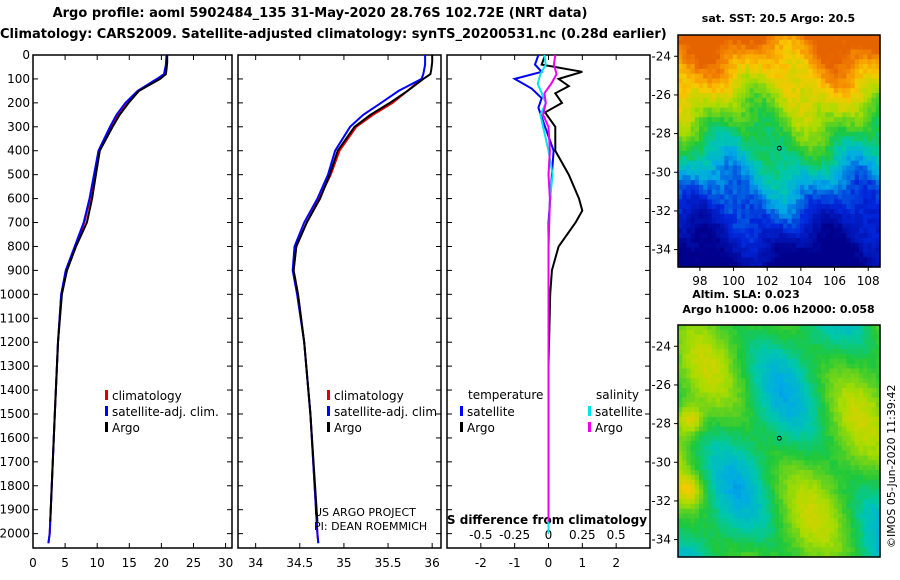 This screenshot has width=900, height=580. Describe the element at coordinates (547, 520) in the screenshot. I see `difference-axis-title: S difference from climatology` at that location.